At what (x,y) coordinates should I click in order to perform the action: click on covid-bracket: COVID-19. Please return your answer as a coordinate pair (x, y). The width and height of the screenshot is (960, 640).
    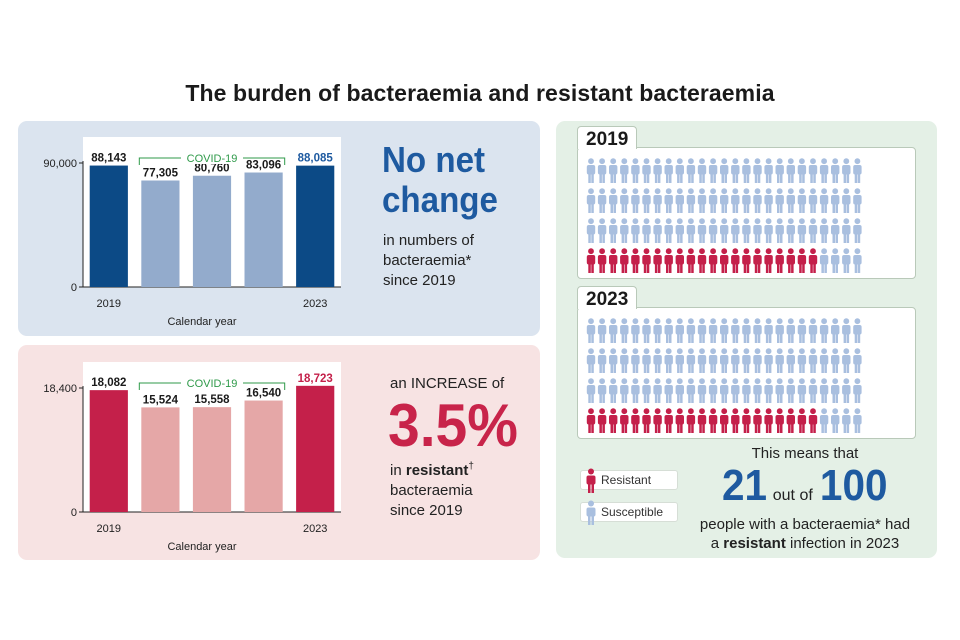
    Looking at the image, I should click on (212, 383).